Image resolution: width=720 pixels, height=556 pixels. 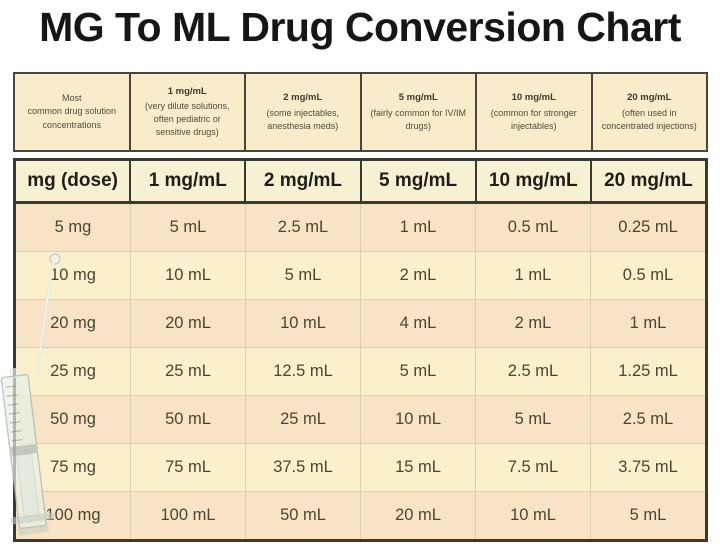 I want to click on table-cell: 100 mg, so click(x=73, y=515).